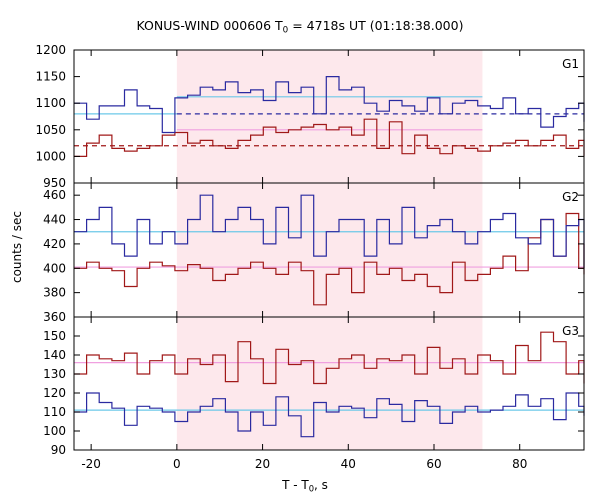 The image size is (600, 500). Describe the element at coordinates (262, 464) in the screenshot. I see `x-tick-label: 20` at that location.